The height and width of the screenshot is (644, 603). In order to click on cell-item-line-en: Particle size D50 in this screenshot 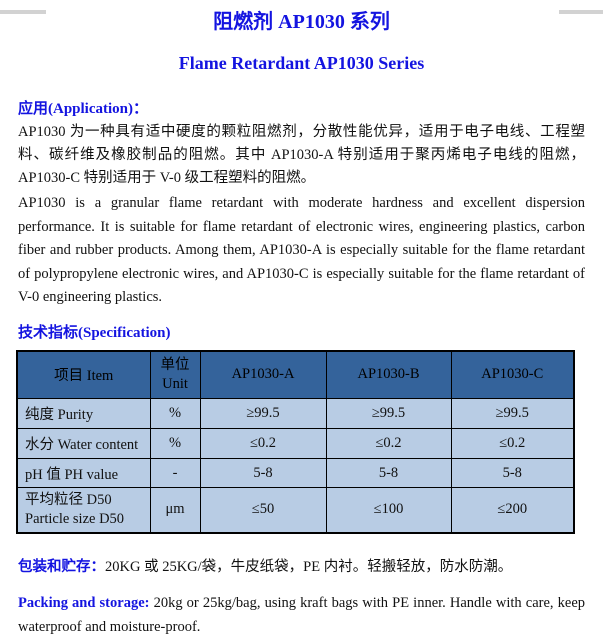, I will do `click(75, 518)`.